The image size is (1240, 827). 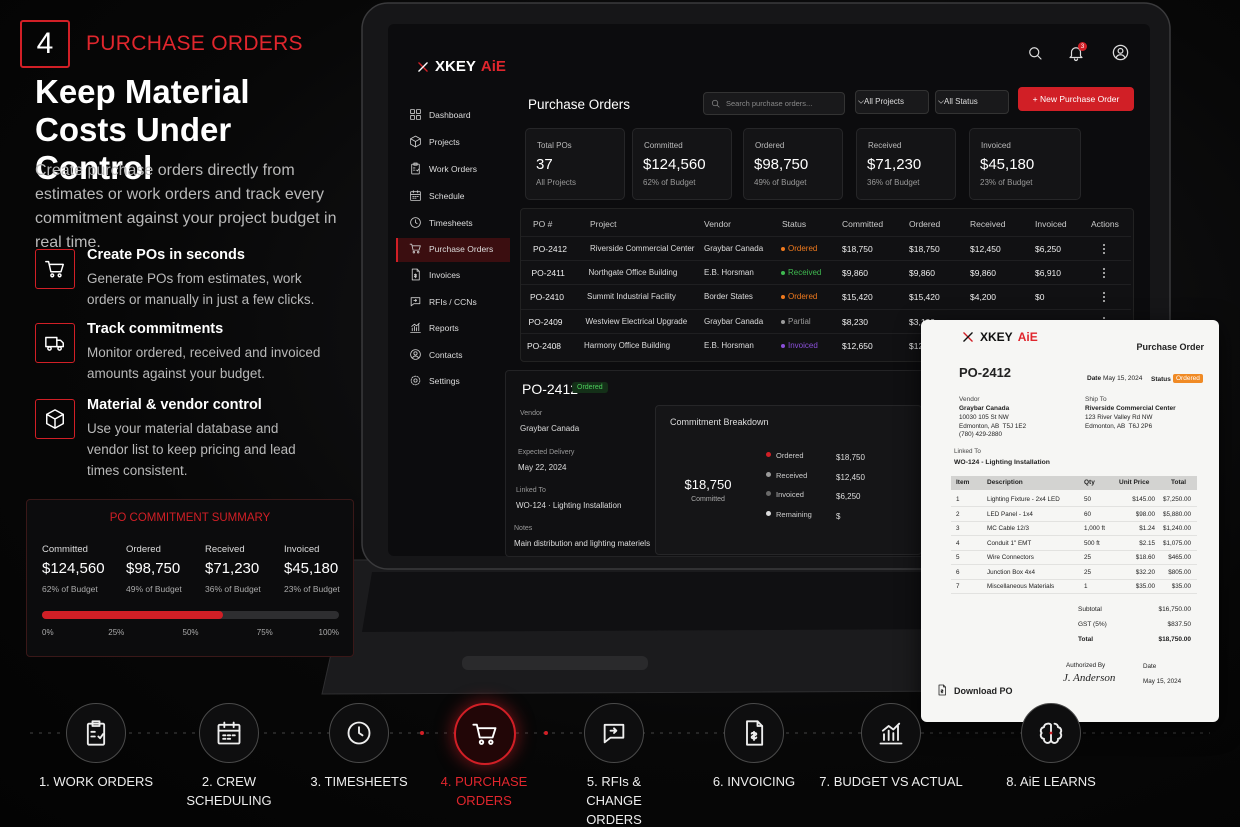 I want to click on po-number: PO-2412, so click(x=550, y=249).